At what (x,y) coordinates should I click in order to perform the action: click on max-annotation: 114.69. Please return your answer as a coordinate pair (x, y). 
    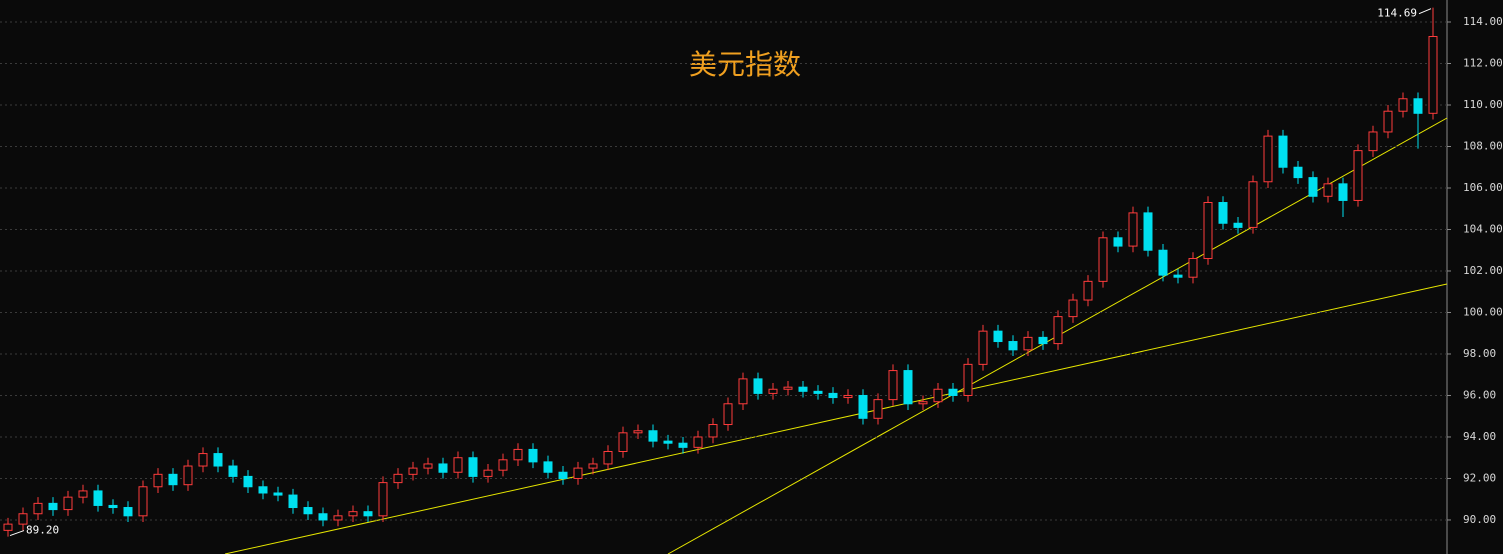
    Looking at the image, I should click on (1397, 13).